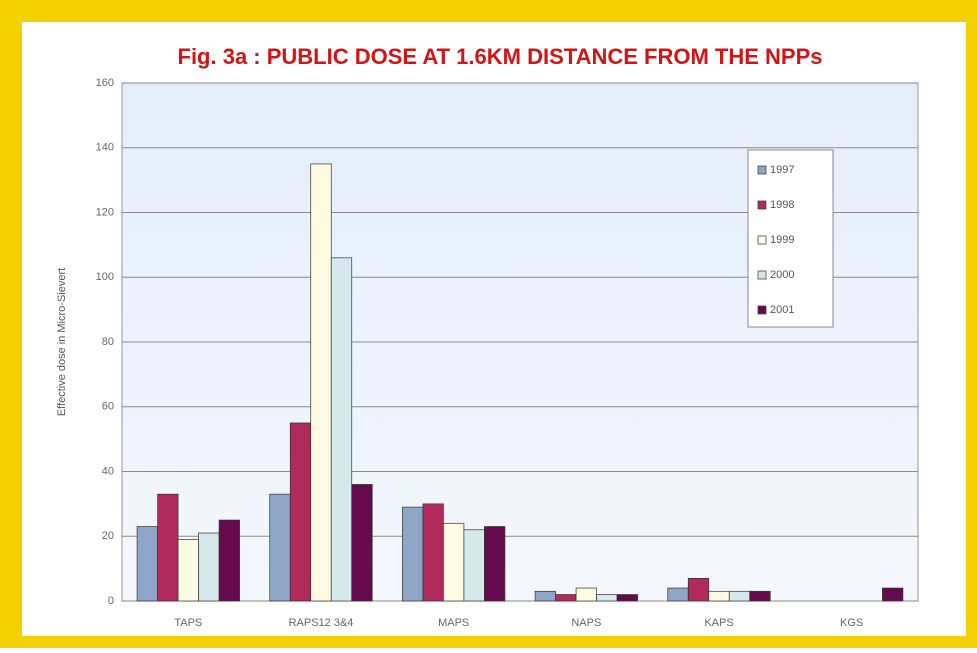 This screenshot has height=653, width=977. What do you see at coordinates (586, 623) in the screenshot?
I see `x-tick-label: NAPS` at bounding box center [586, 623].